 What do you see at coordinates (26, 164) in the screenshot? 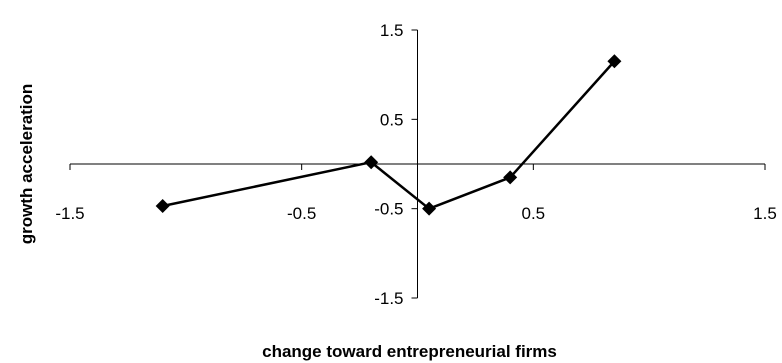
I see `y-axis-title: growth acceleration` at bounding box center [26, 164].